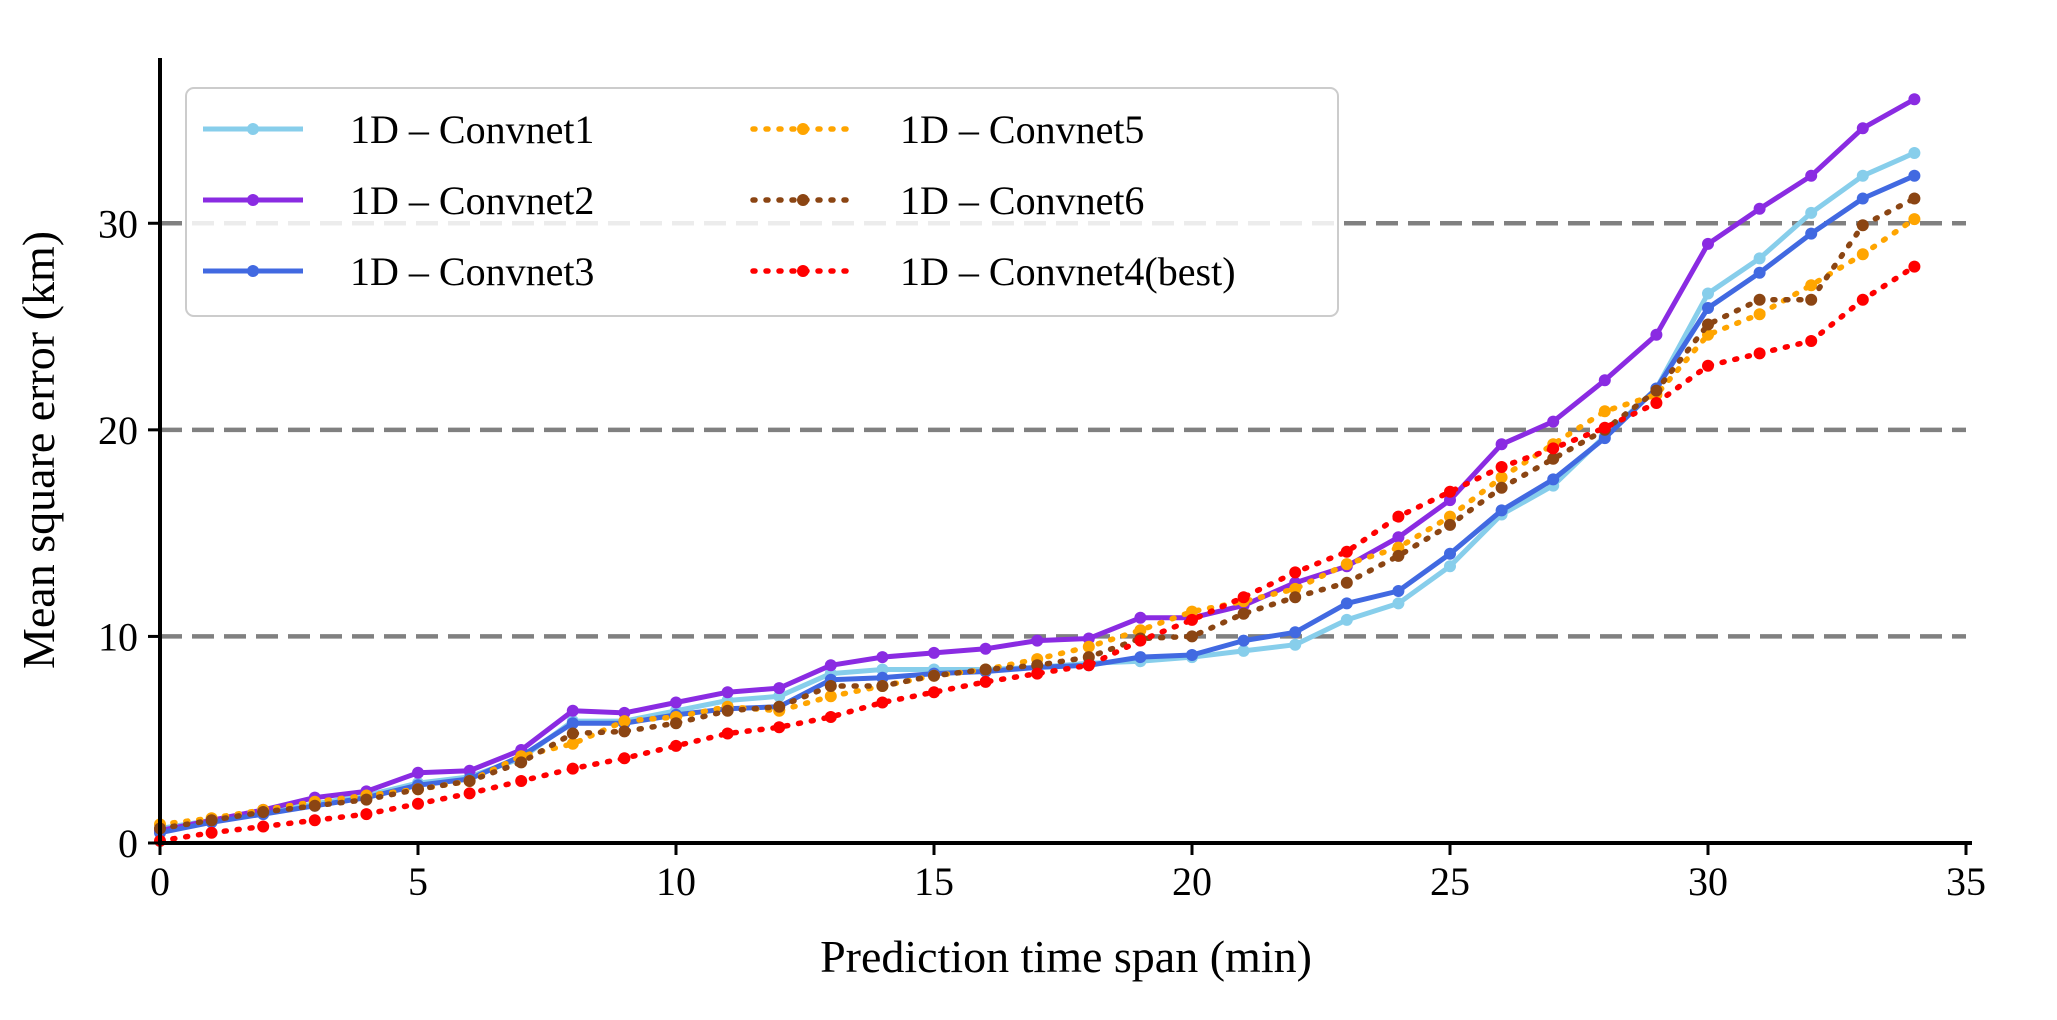 The image size is (2057, 1020). What do you see at coordinates (418, 881) in the screenshot?
I see `x-tick-label: 5` at bounding box center [418, 881].